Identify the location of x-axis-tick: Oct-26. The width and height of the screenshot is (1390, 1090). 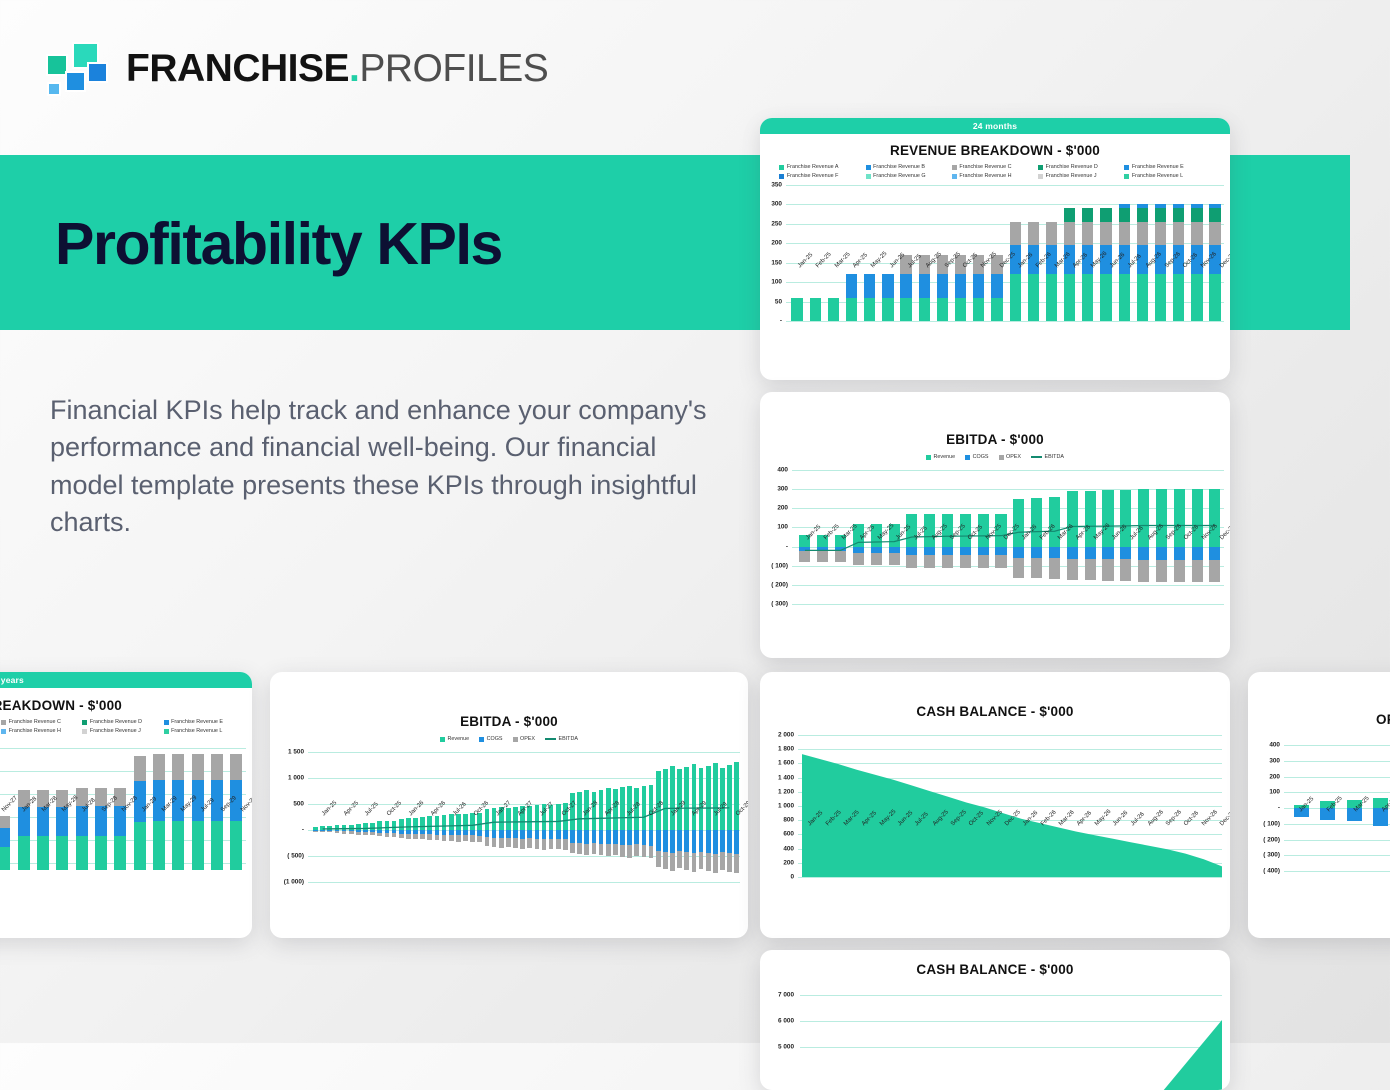
(1182, 264).